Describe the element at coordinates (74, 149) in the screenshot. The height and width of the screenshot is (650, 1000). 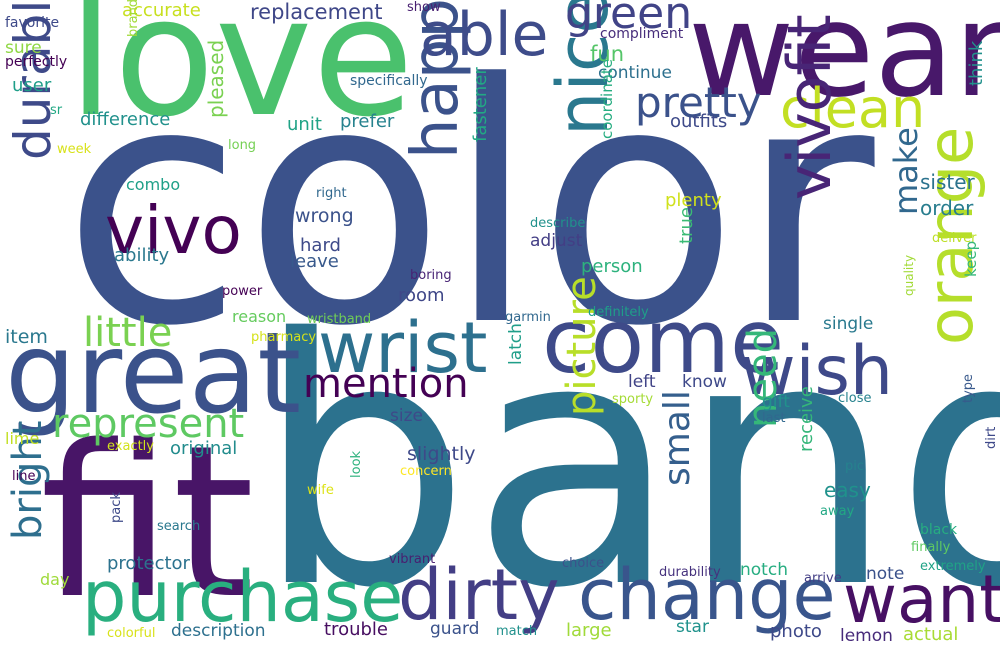
I see `word-week: week` at that location.